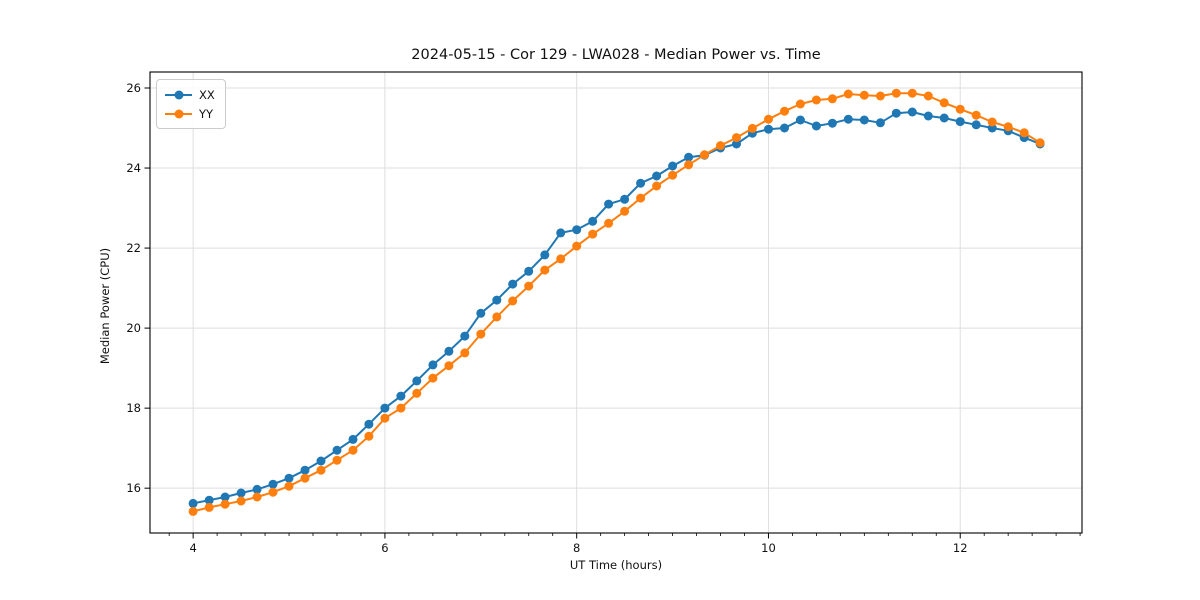 The image size is (1200, 600). I want to click on y-axis-ticks: 16 18 20 22 24 26, so click(138, 288).